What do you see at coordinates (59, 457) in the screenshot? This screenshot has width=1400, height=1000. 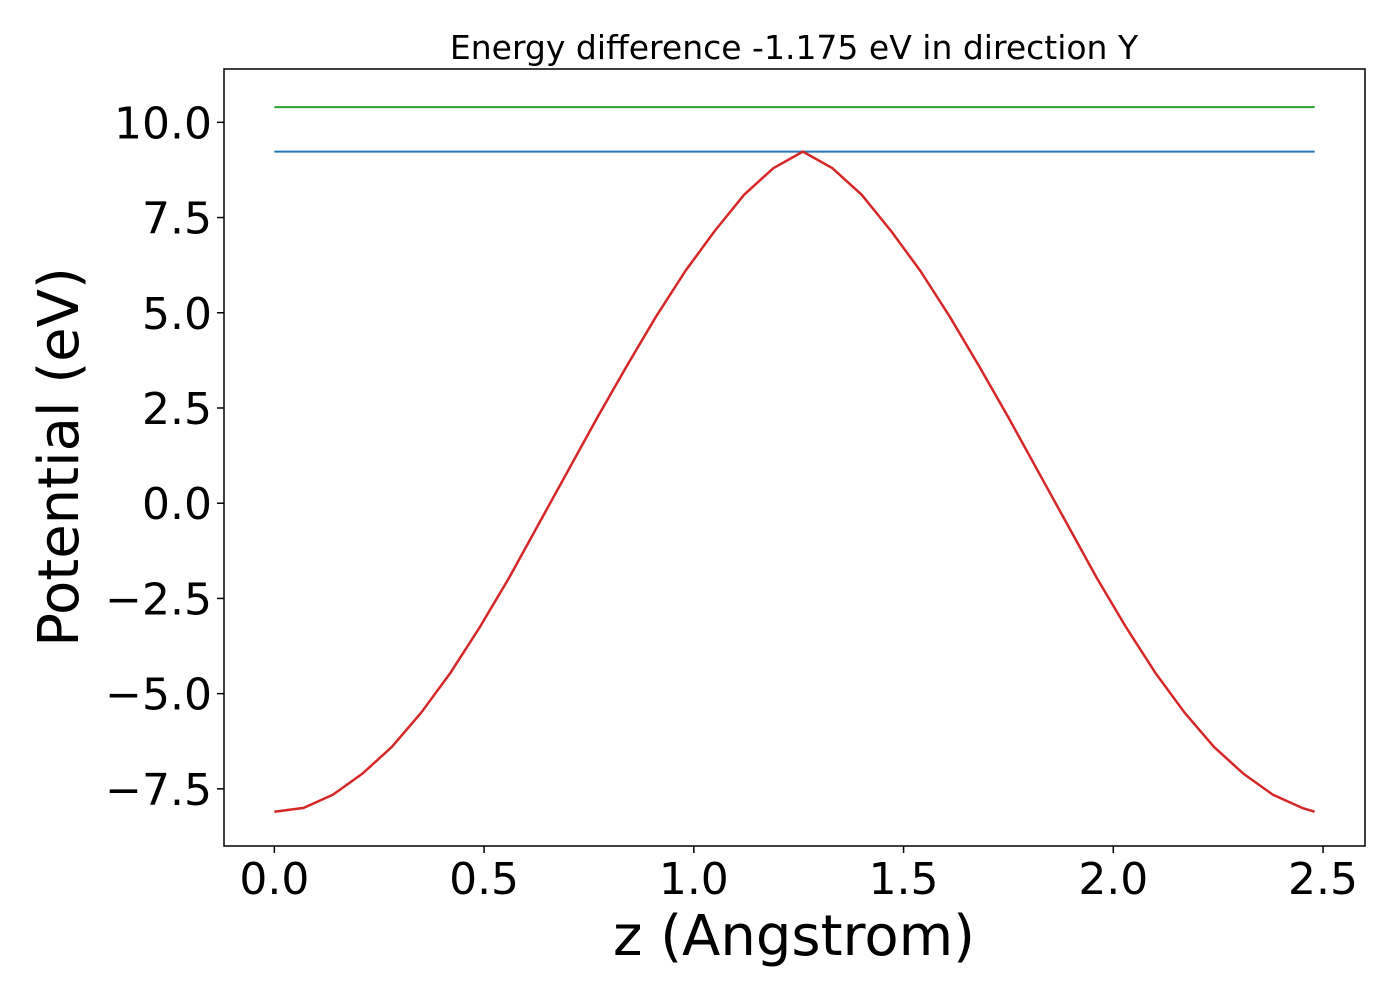 I see `y-axis-label: Potential (eV)` at bounding box center [59, 457].